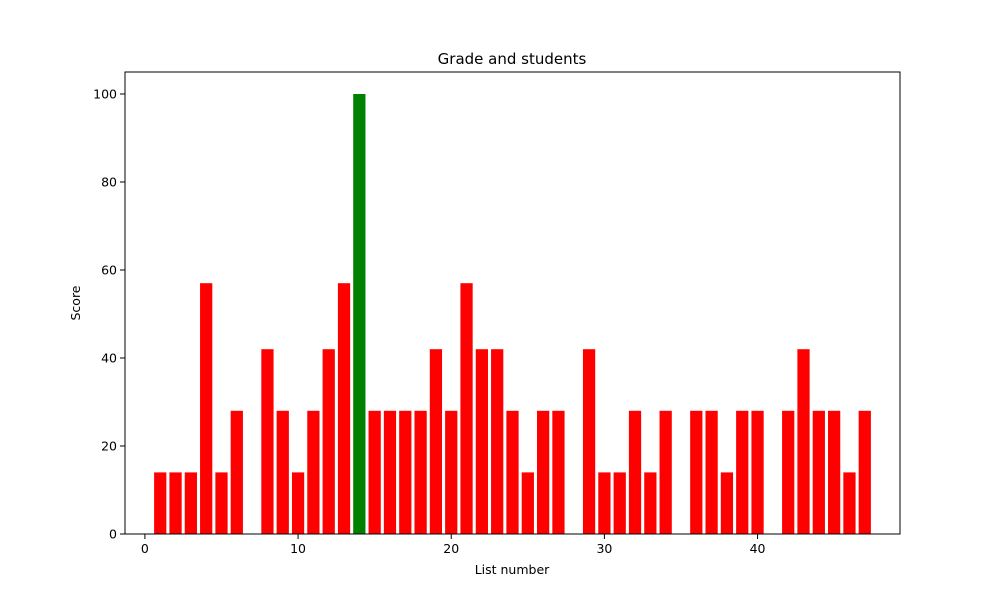 Image resolution: width=1000 pixels, height=600 pixels. Describe the element at coordinates (109, 182) in the screenshot. I see `y-tick-label: 80` at that location.